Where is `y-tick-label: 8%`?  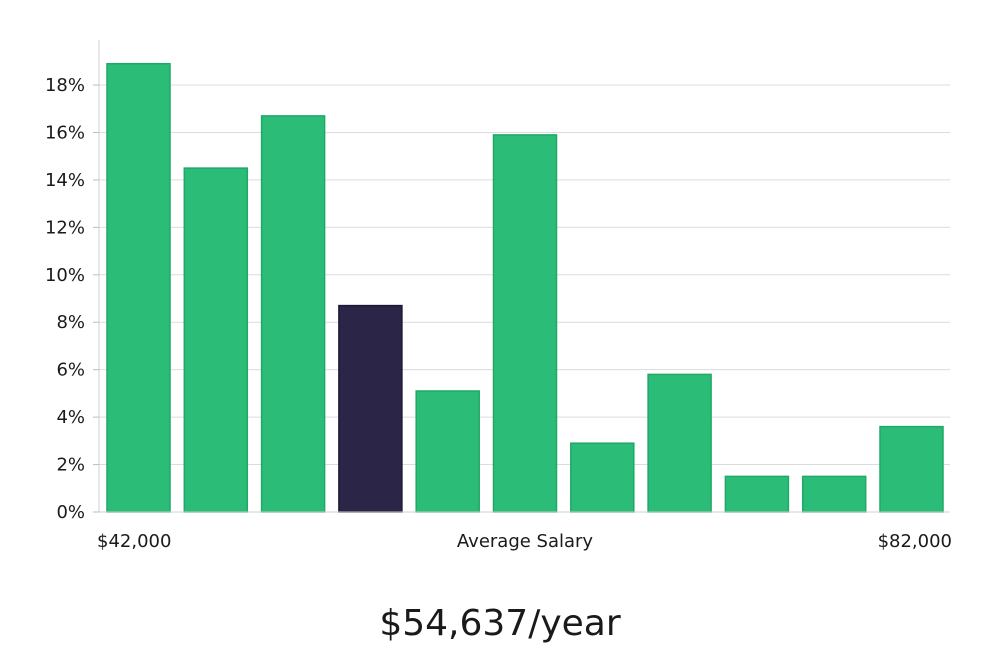
y-tick-label: 8% is located at coordinates (70, 322).